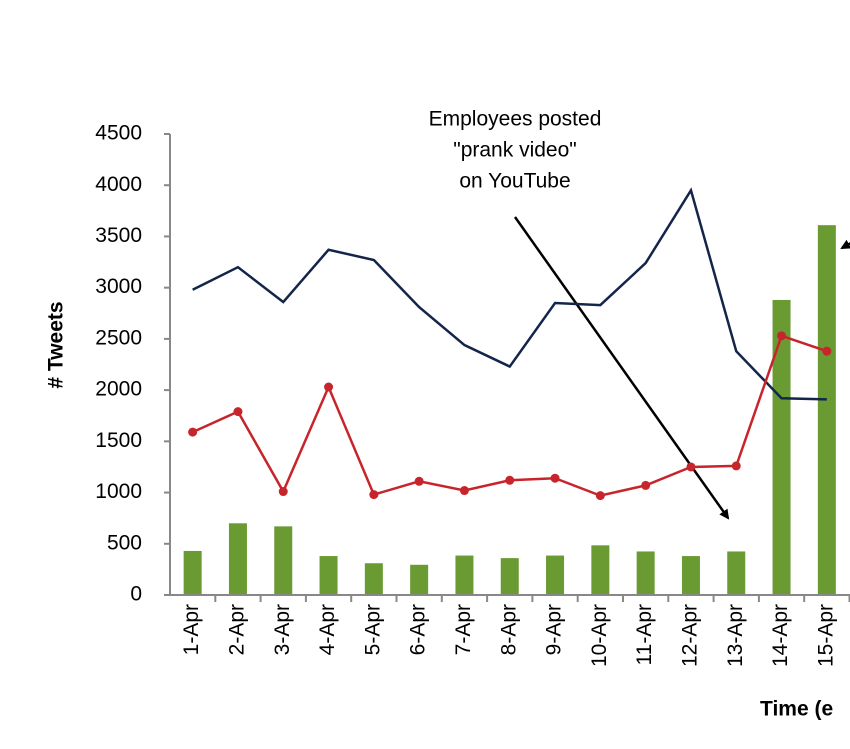 The width and height of the screenshot is (850, 749). I want to click on y-tick-label: 2000, so click(118, 389).